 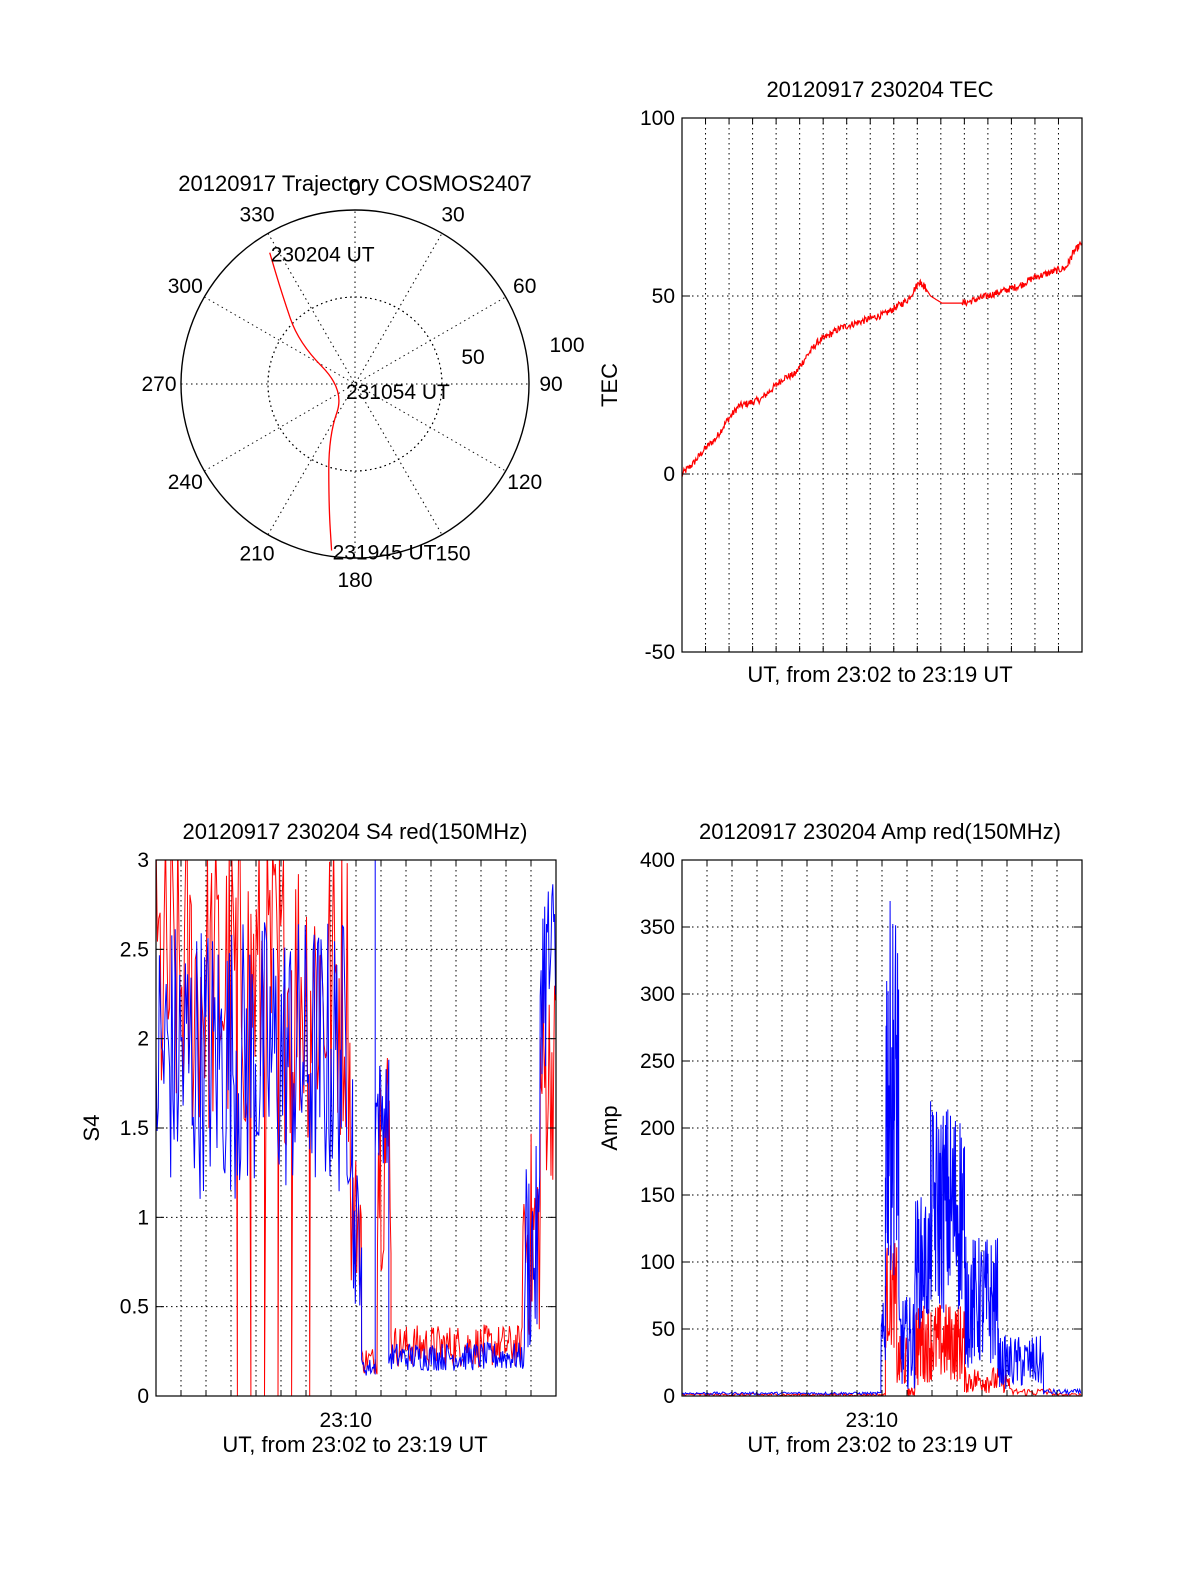 What do you see at coordinates (185, 482) in the screenshot?
I see `azimuth-label: 240` at bounding box center [185, 482].